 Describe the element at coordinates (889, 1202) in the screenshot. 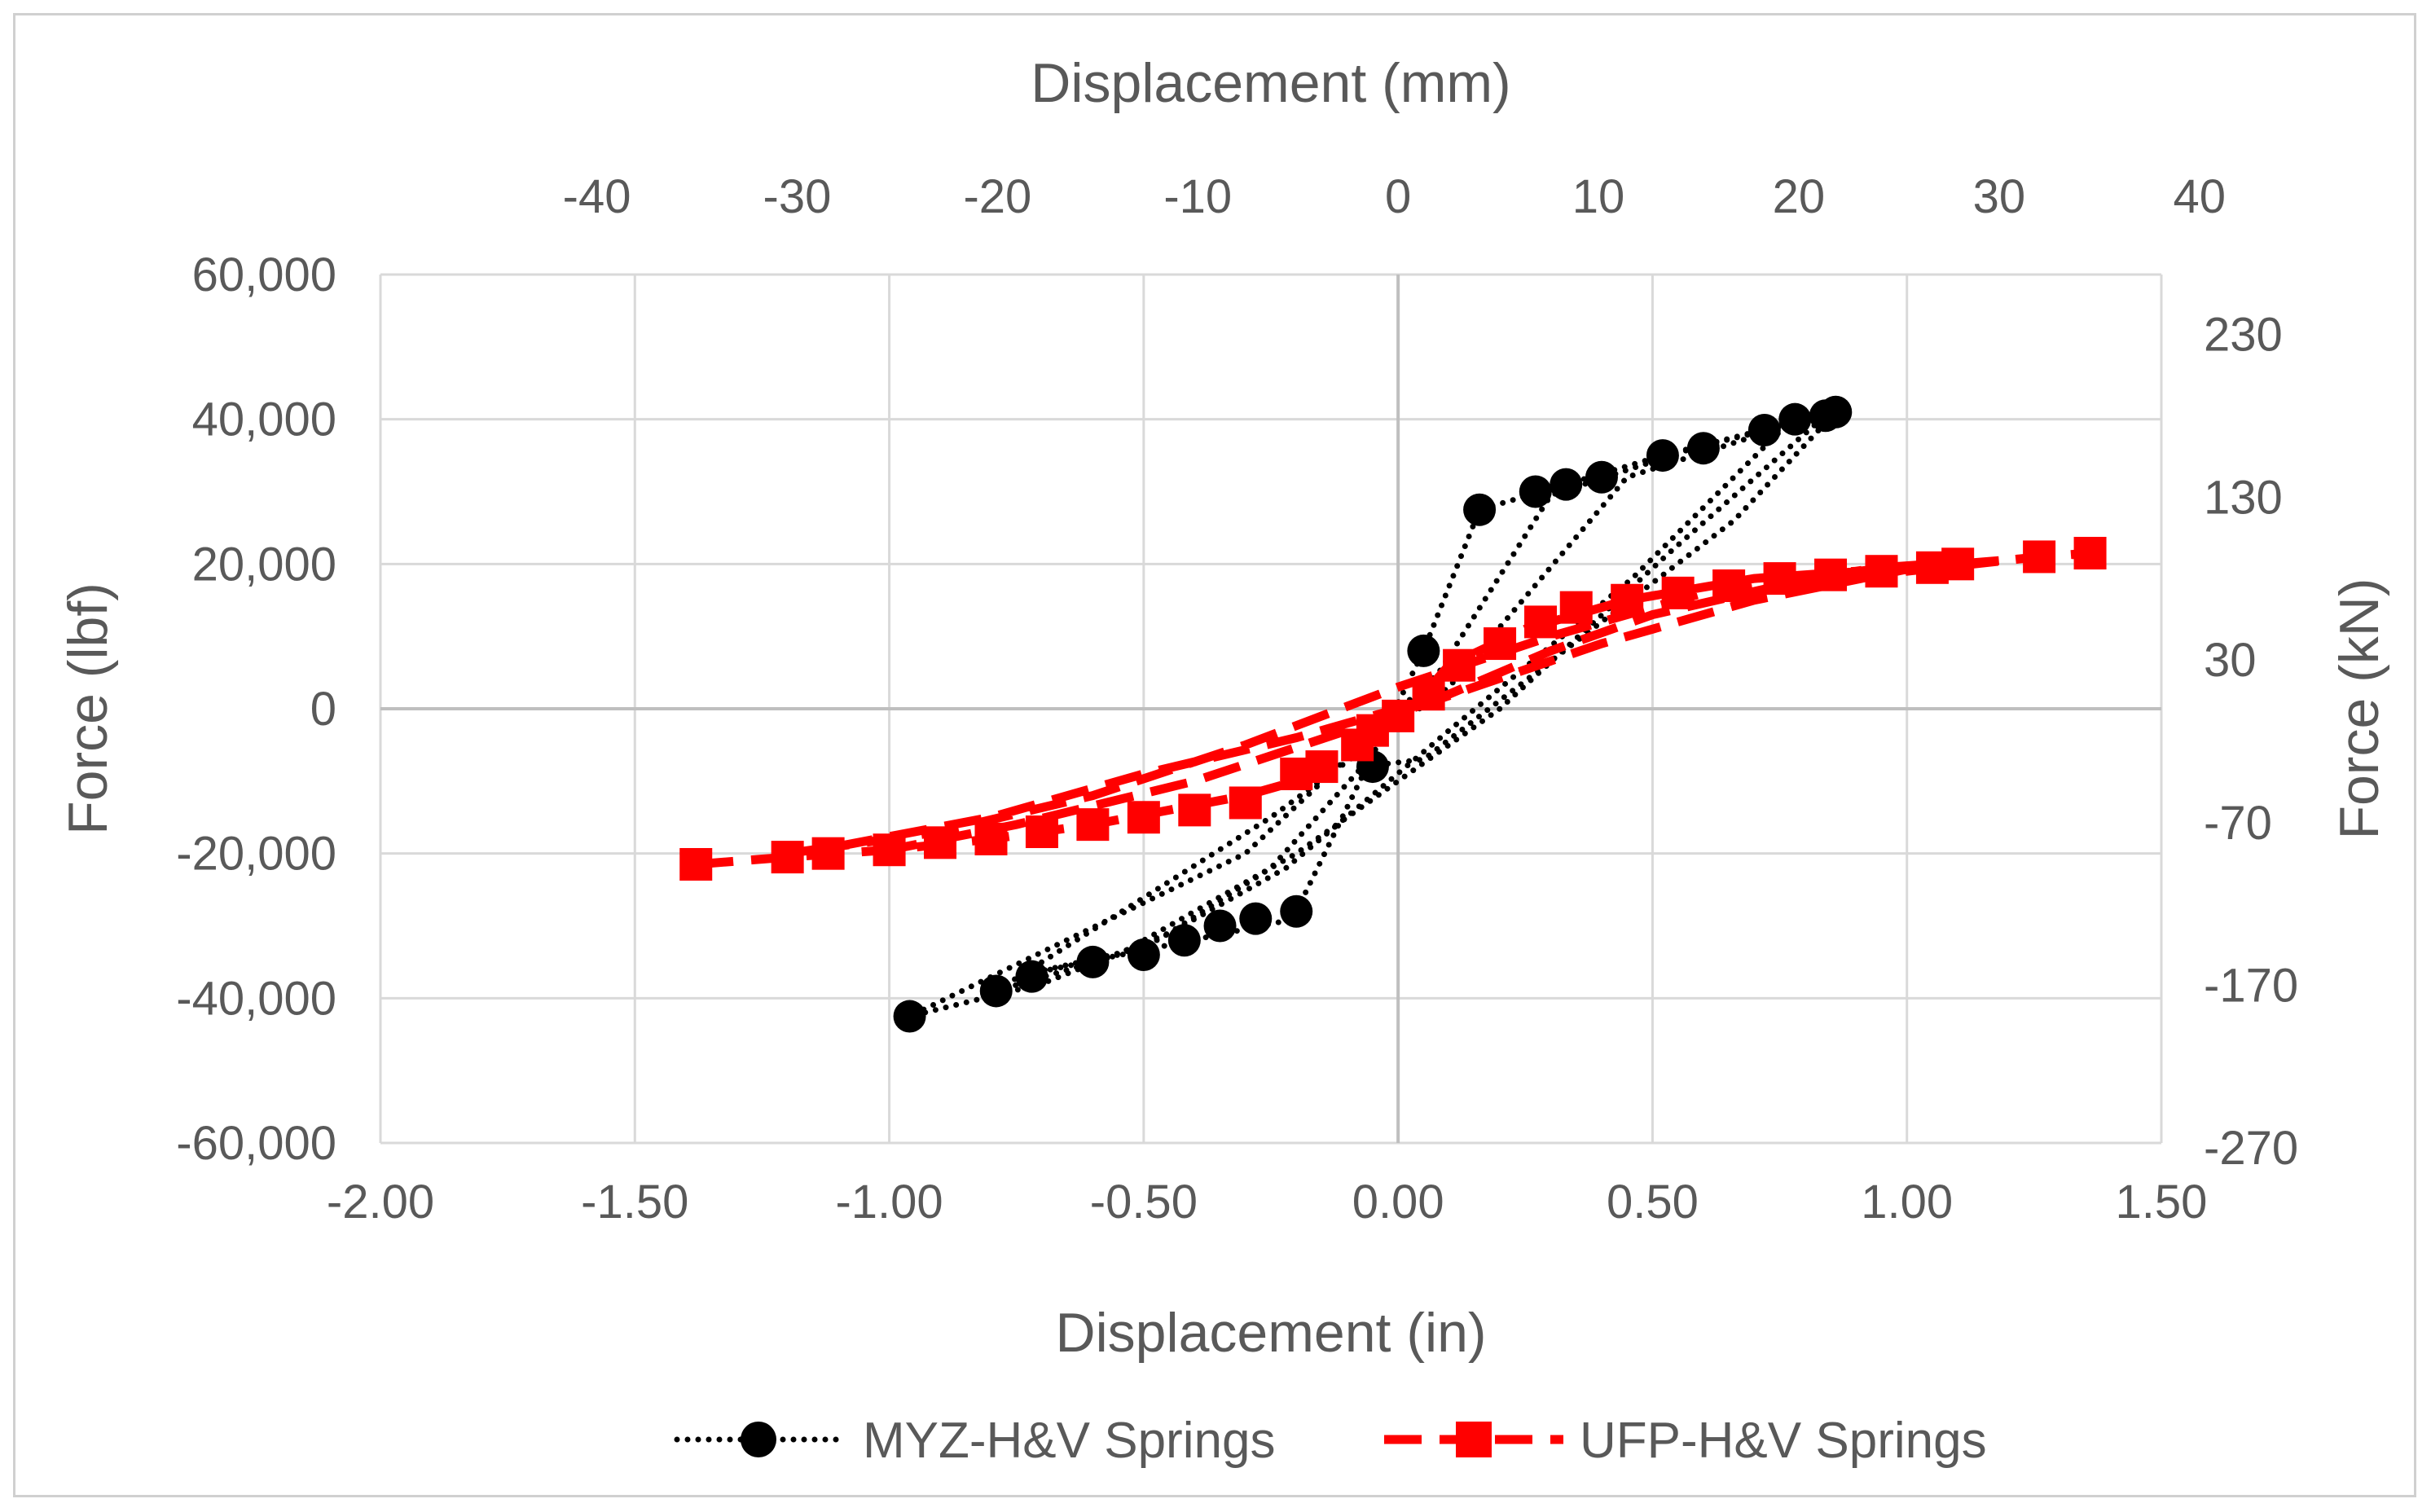

I see `bottom-tick-label: -1.00` at that location.